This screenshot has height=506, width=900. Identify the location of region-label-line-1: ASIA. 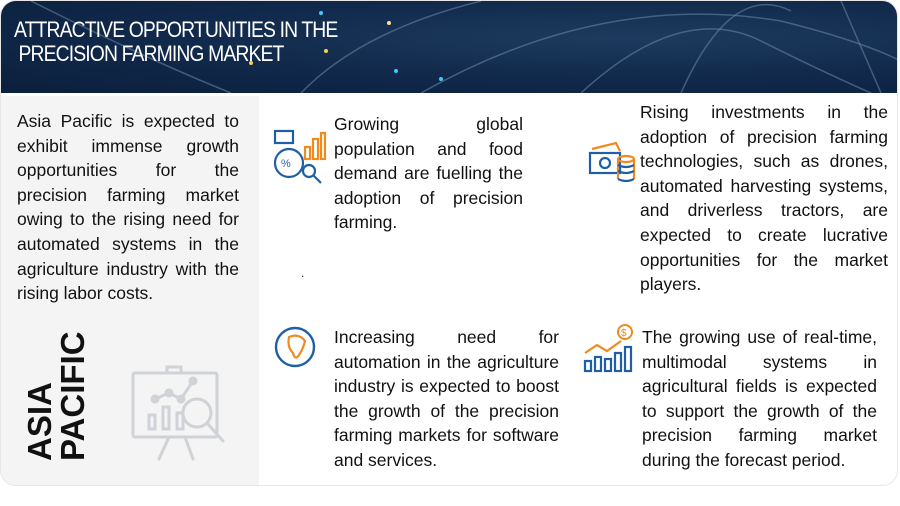
(39, 421).